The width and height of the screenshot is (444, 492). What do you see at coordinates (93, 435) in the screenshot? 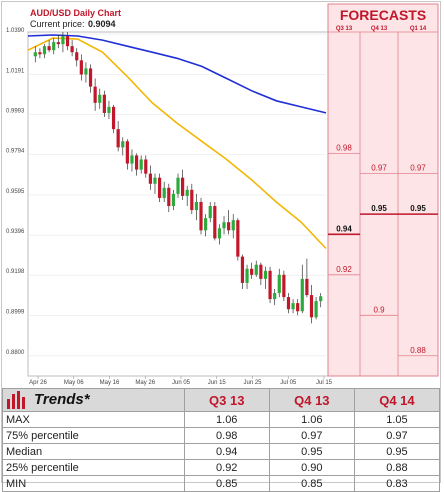
I see `row-label: 75% percentile` at bounding box center [93, 435].